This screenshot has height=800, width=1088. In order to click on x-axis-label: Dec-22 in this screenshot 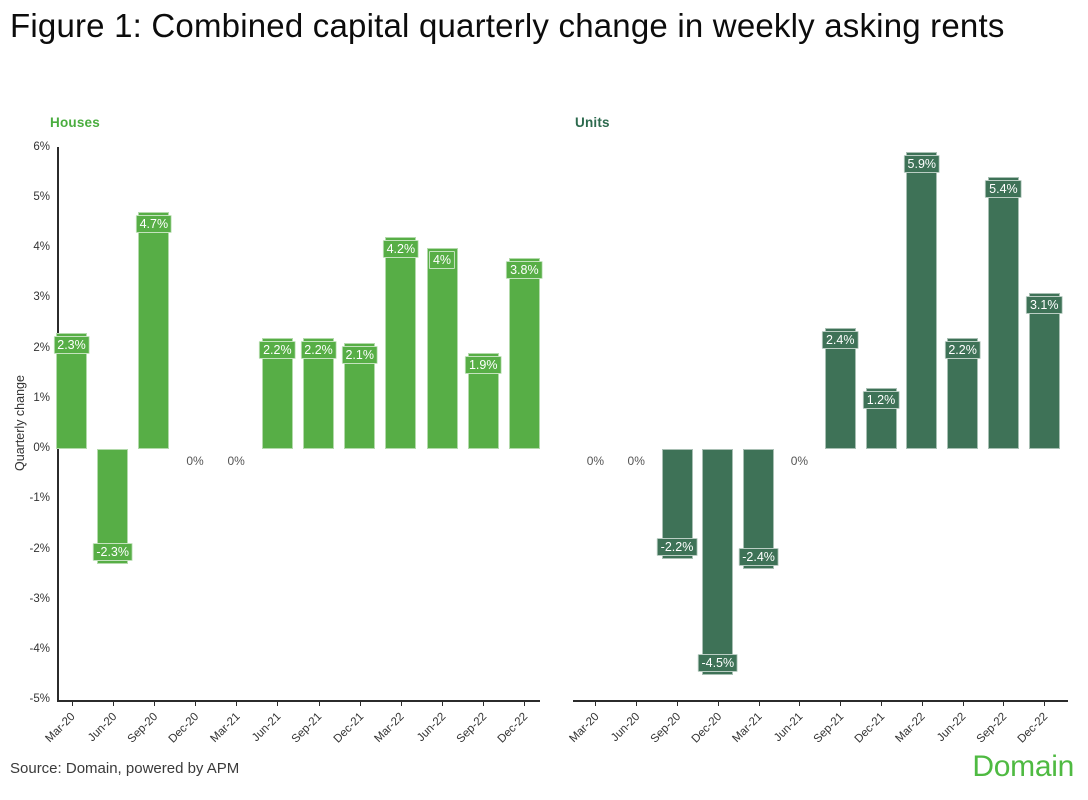, I will do `click(1033, 728)`.